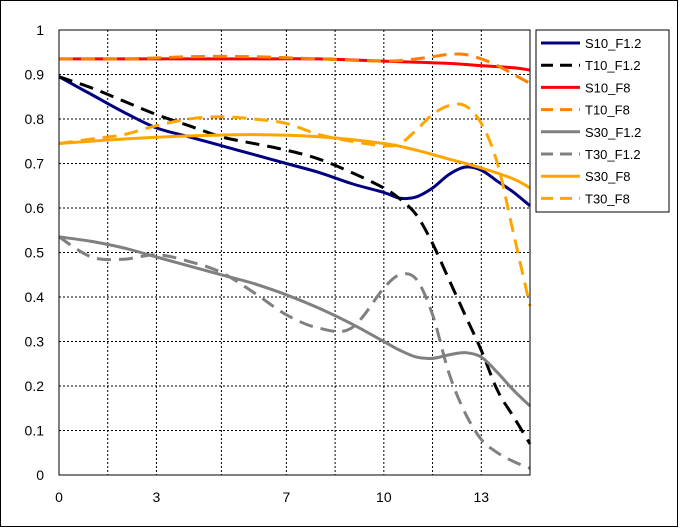 This screenshot has width=680, height=529. What do you see at coordinates (272, 497) in the screenshot?
I see `x-axis-tick-labels: 0 3 7 10 13` at bounding box center [272, 497].